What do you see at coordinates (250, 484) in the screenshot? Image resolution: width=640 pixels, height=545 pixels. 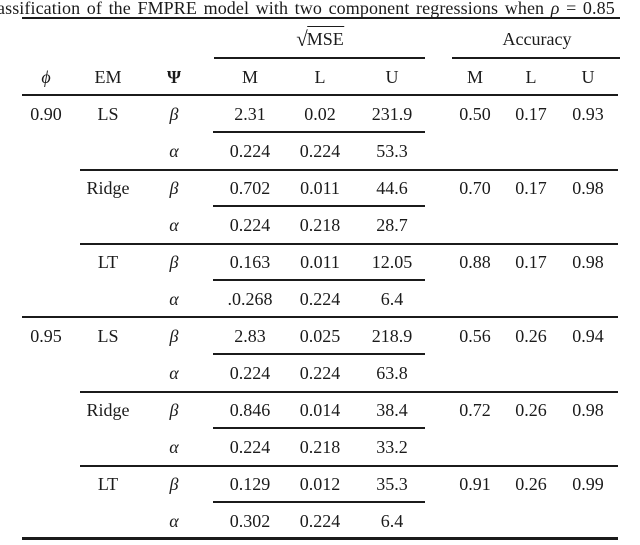 I see `cell-mse-m: 0.129` at bounding box center [250, 484].